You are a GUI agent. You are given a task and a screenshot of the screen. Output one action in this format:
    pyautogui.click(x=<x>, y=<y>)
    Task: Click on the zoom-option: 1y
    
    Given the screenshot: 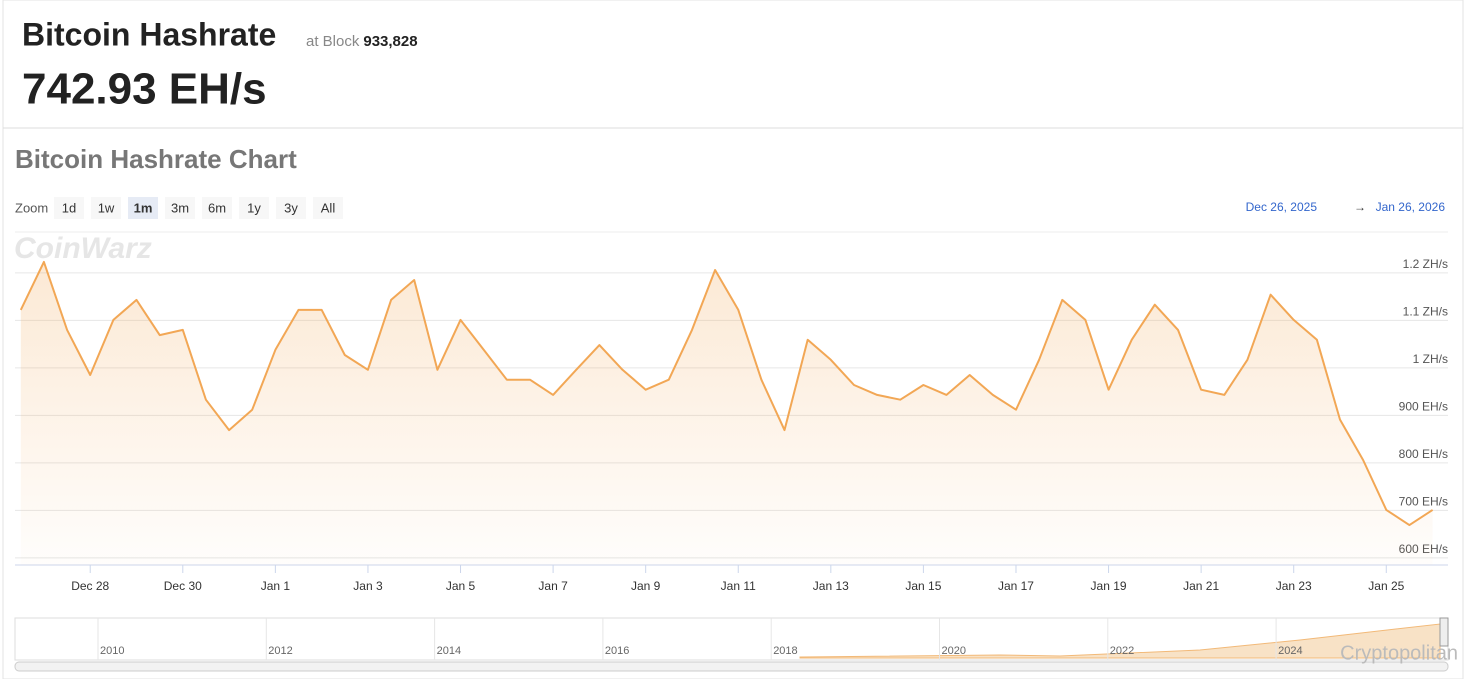 What is the action you would take?
    pyautogui.click(x=254, y=207)
    